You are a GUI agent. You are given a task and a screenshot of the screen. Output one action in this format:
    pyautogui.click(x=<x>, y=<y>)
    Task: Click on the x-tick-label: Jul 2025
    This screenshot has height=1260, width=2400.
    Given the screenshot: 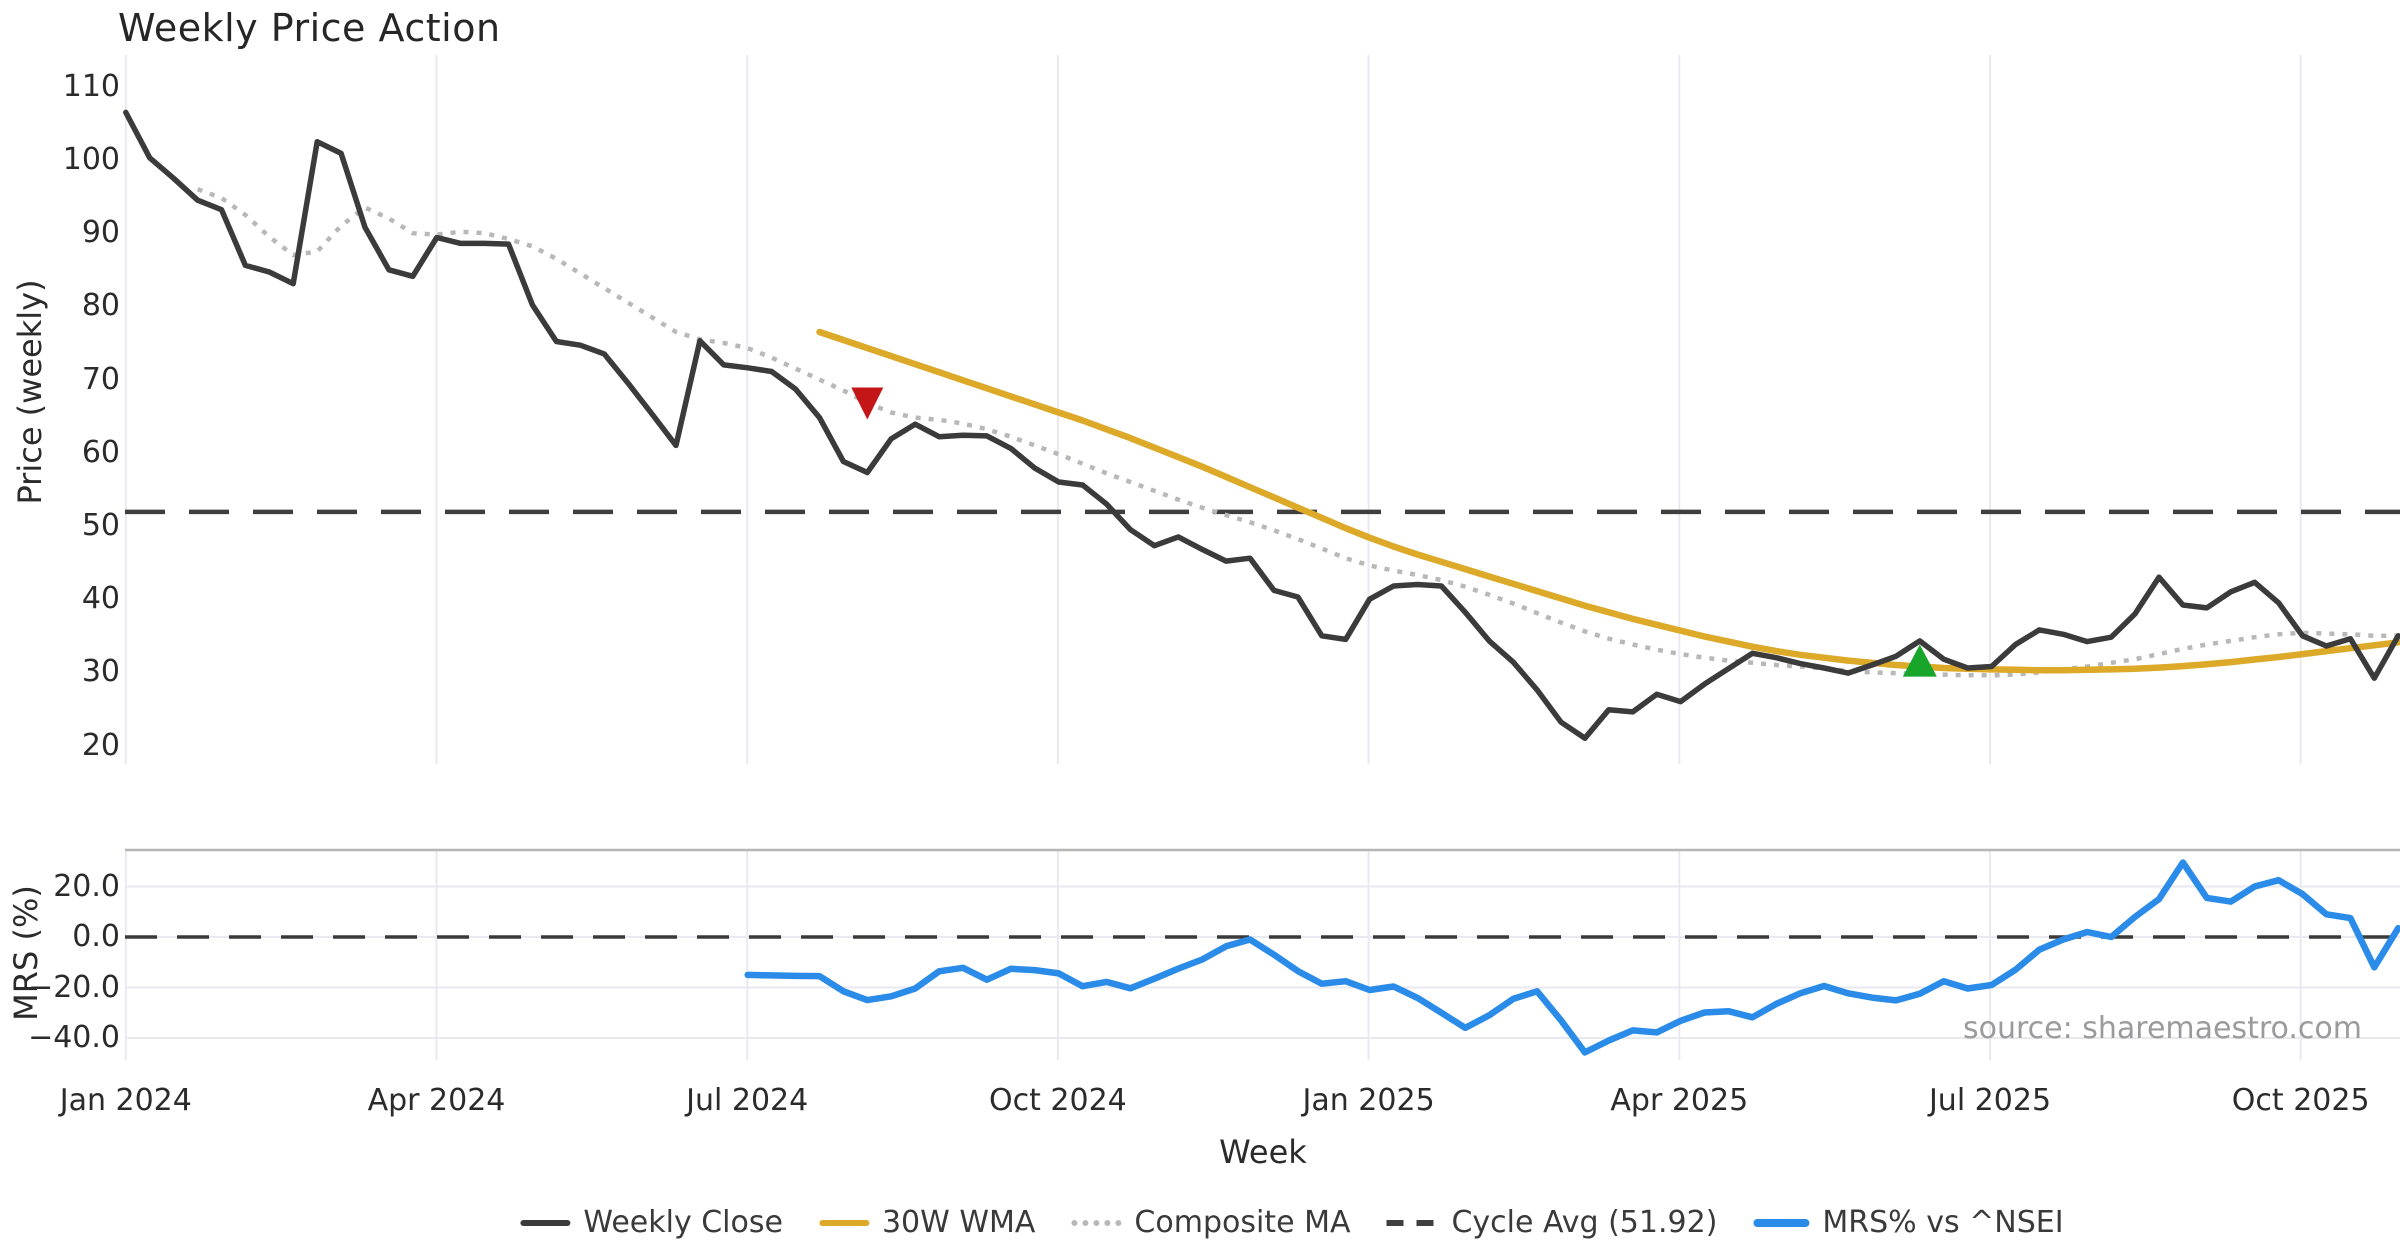 What is the action you would take?
    pyautogui.click(x=1990, y=1100)
    